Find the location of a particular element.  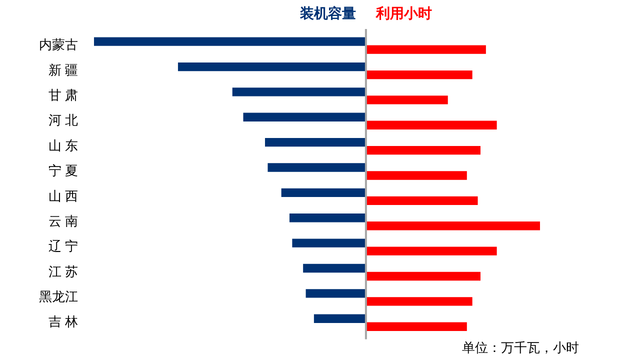

text: 单位：万千瓦，小时 is located at coordinates (520, 348).